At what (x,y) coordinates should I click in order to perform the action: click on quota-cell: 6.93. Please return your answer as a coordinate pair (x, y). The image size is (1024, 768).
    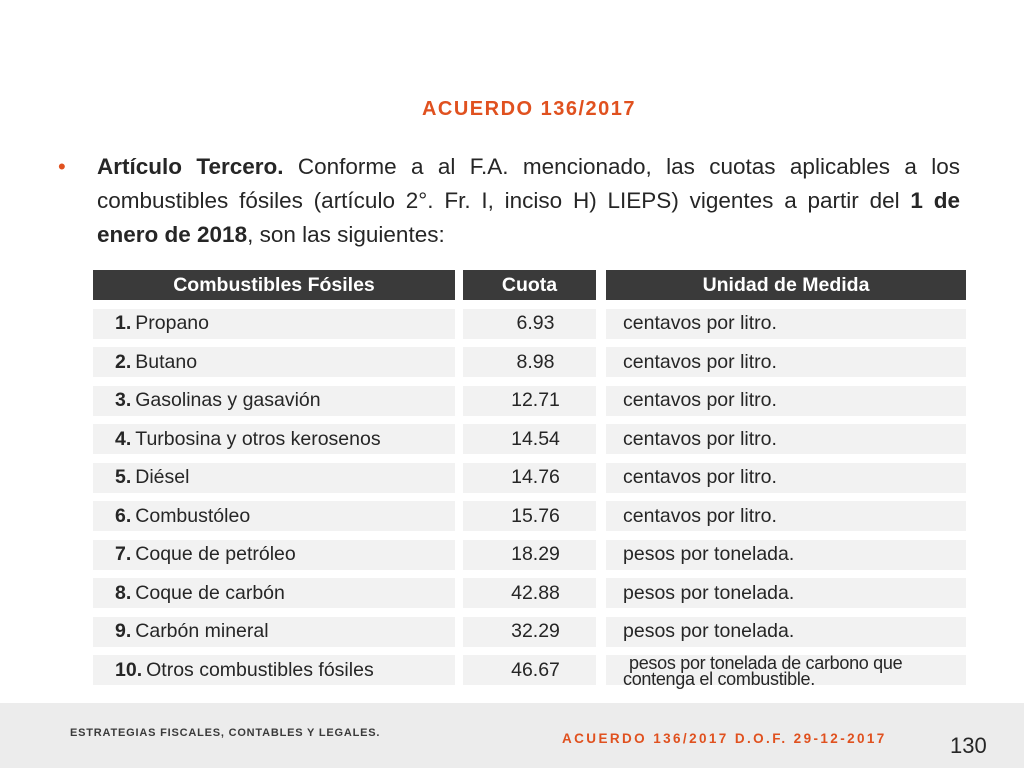
    Looking at the image, I should click on (529, 323).